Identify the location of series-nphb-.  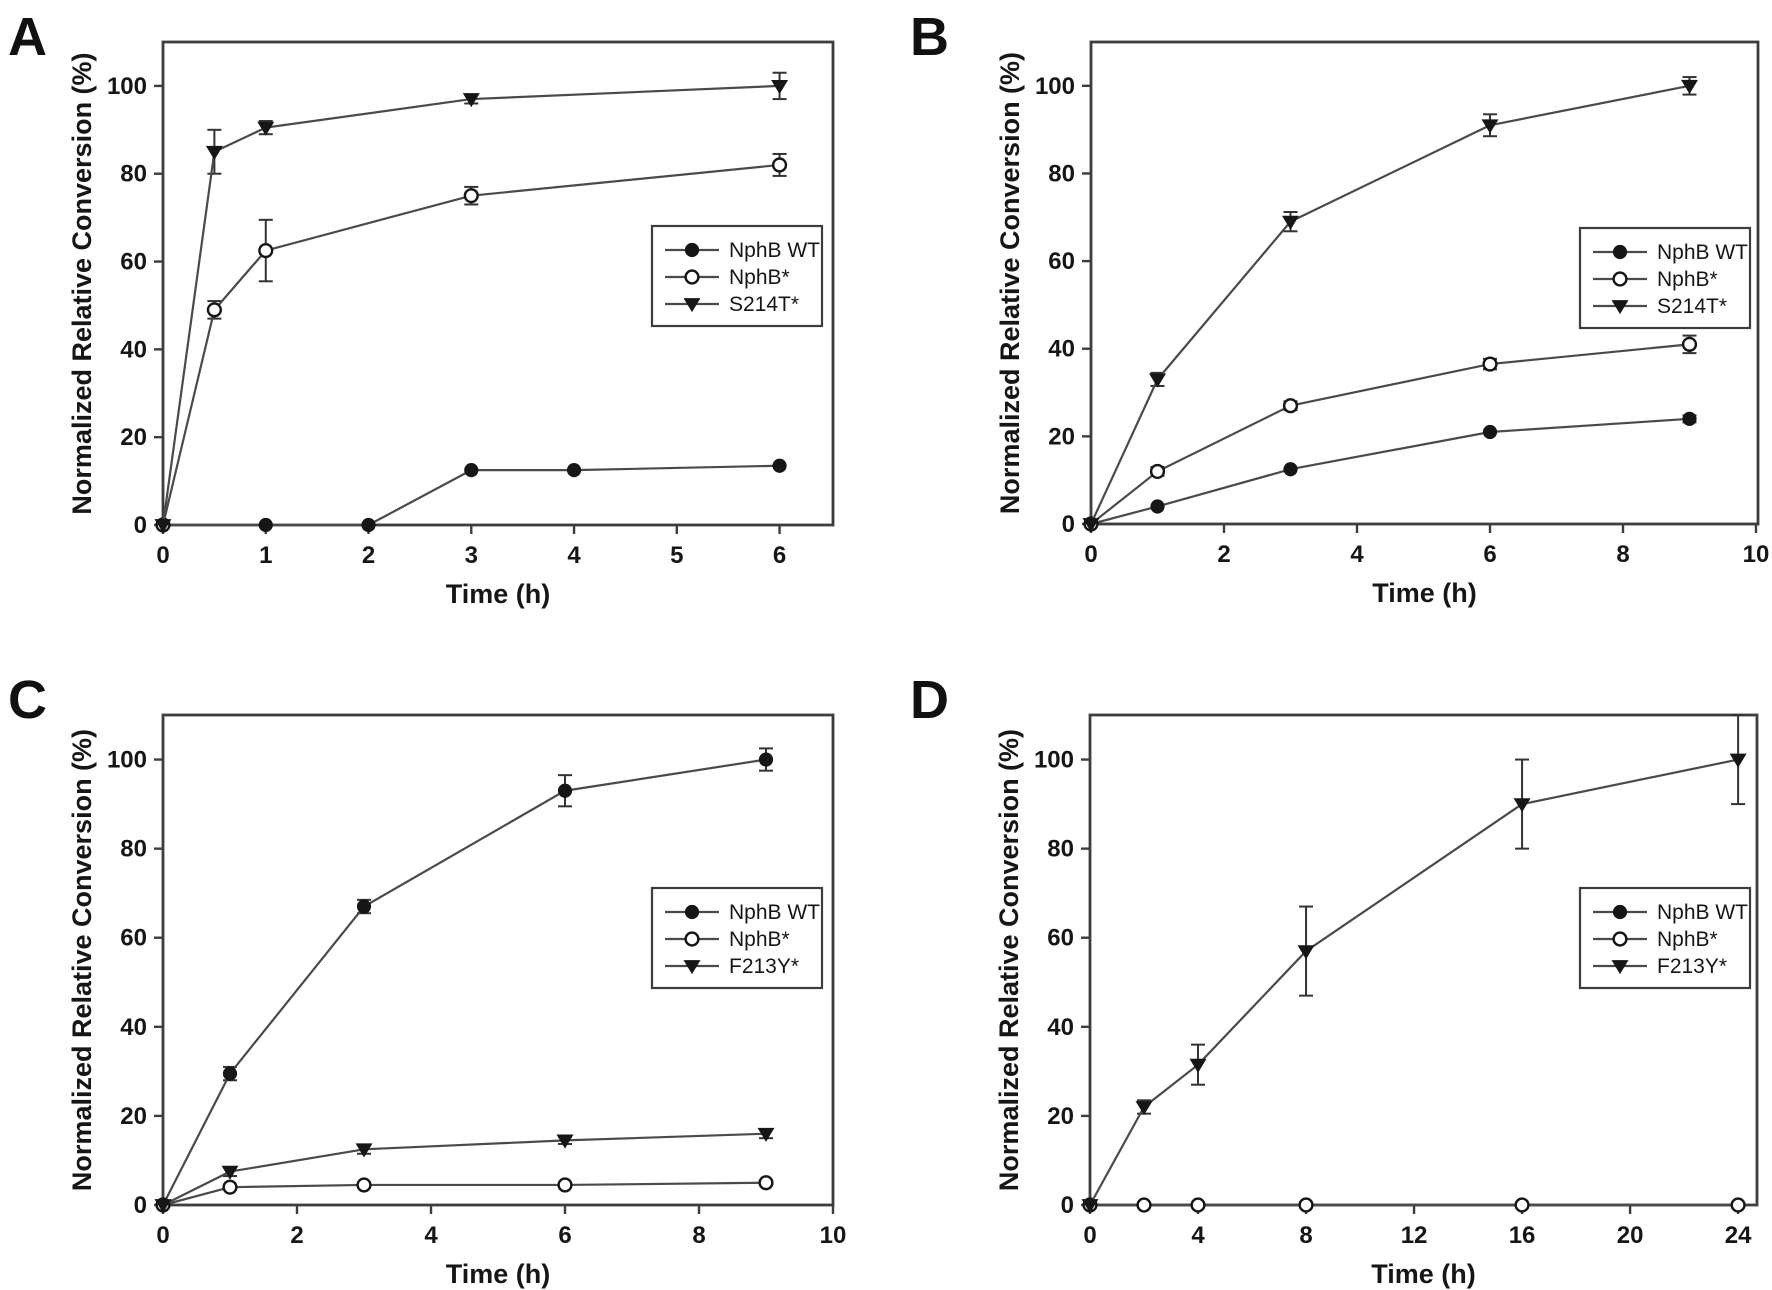
(1414, 1205).